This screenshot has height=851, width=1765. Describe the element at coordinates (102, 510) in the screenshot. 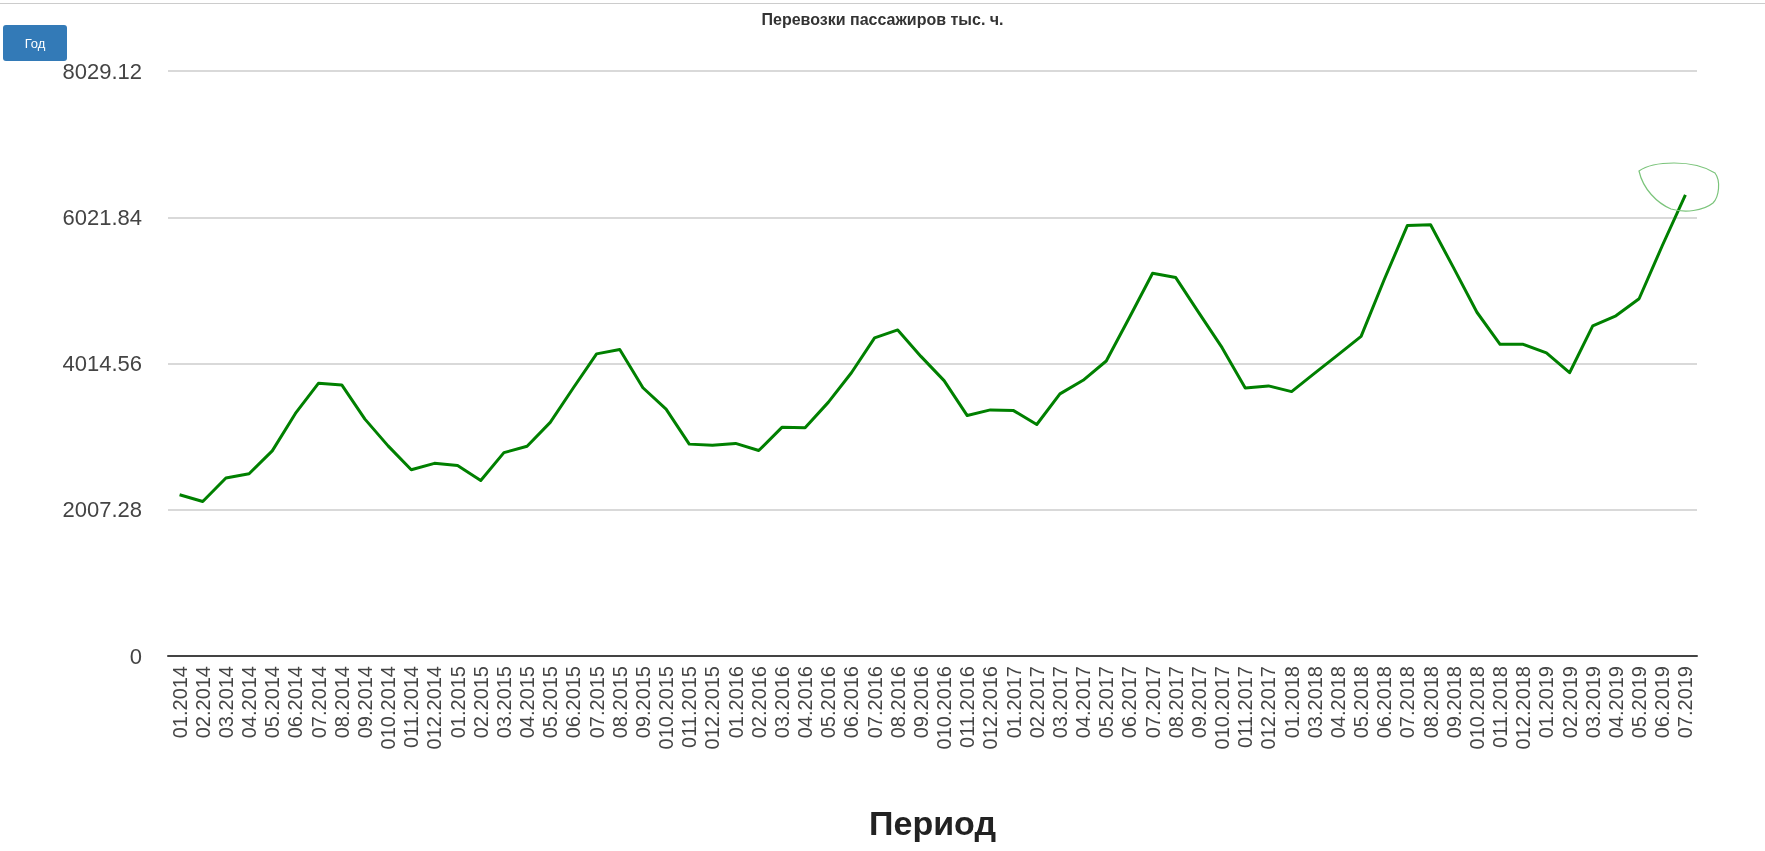

I see `y-tick-label: 2007.28` at that location.